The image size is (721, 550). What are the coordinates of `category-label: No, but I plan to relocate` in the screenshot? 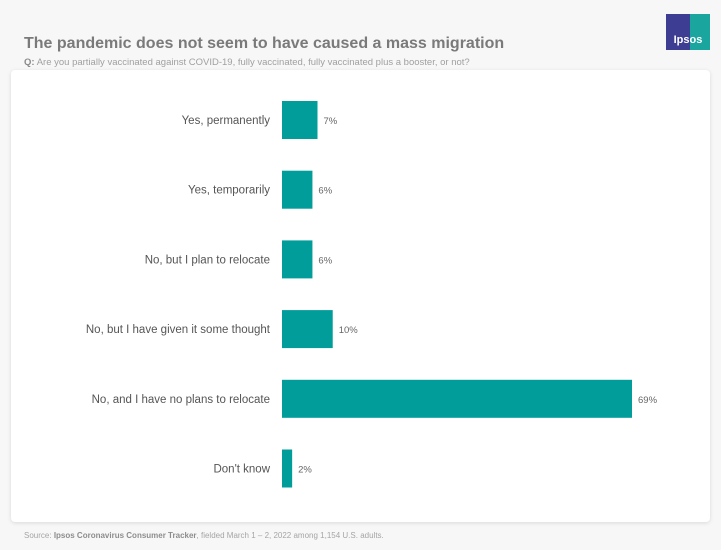 It's located at (207, 260).